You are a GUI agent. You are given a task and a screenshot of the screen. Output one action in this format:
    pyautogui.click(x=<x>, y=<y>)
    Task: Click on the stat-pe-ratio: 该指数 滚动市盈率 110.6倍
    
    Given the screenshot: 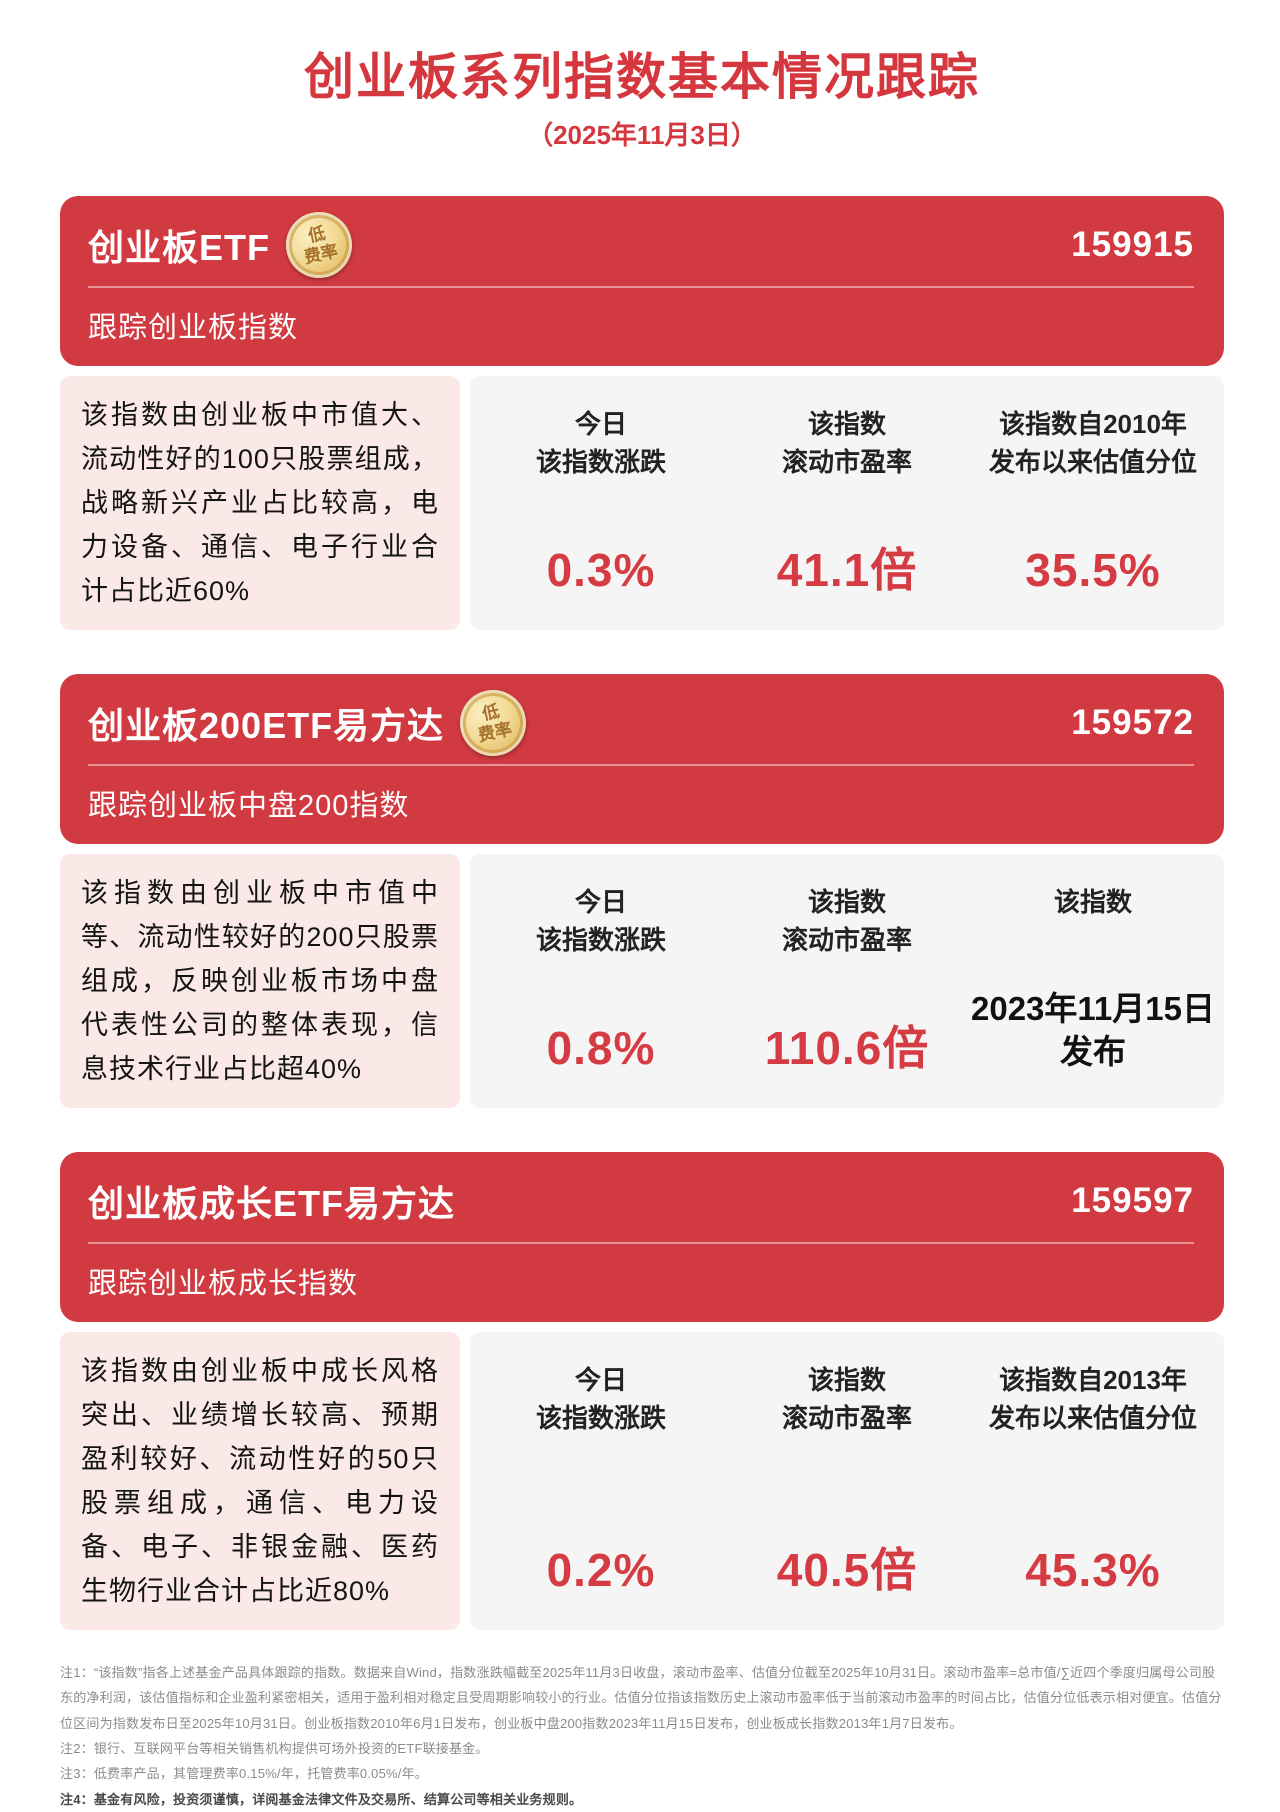 What is the action you would take?
    pyautogui.click(x=847, y=979)
    